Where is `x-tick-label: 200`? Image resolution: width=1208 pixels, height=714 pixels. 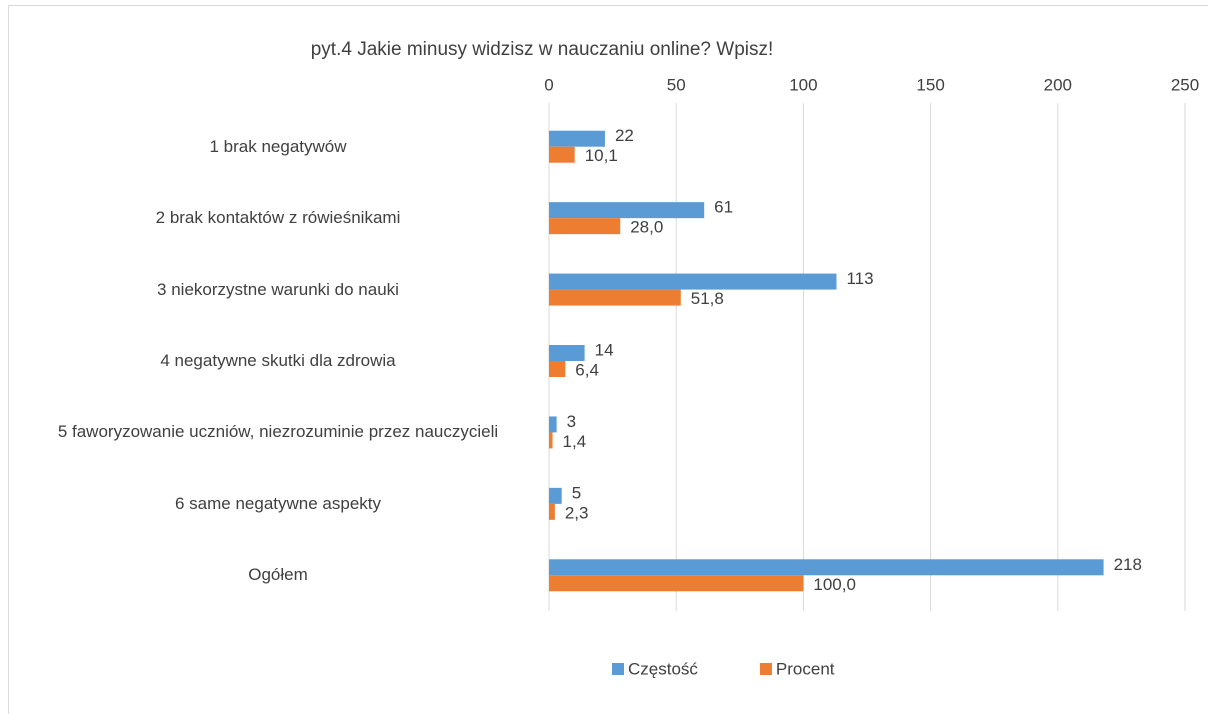 x-tick-label: 200 is located at coordinates (1058, 84).